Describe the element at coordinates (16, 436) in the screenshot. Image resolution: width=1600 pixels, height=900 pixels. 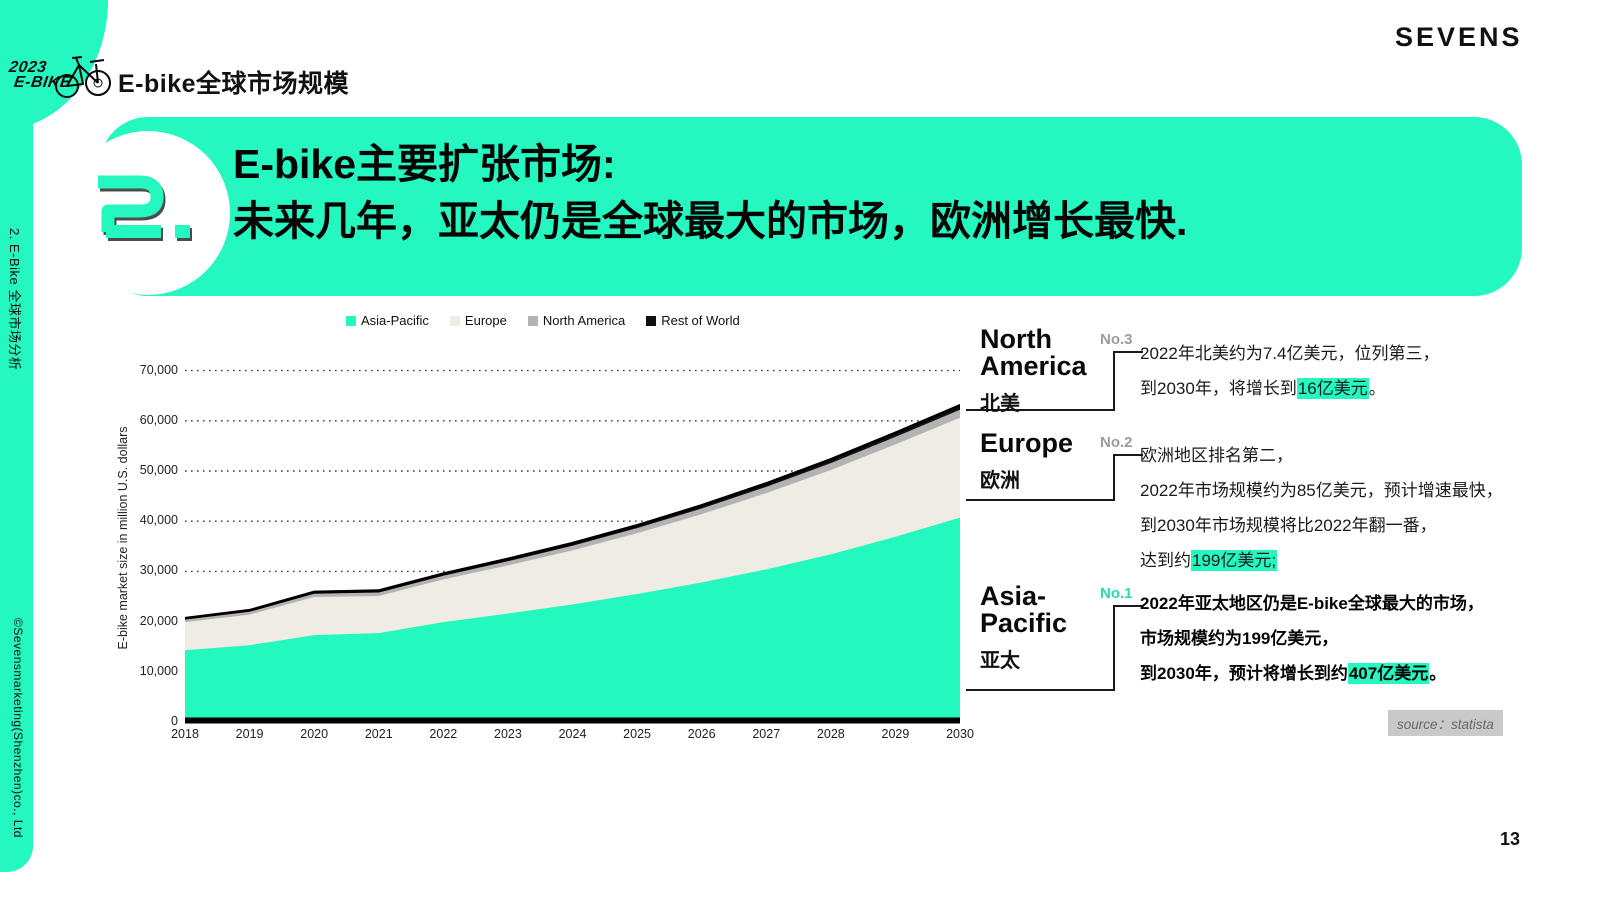
I see `sidebar-strip` at that location.